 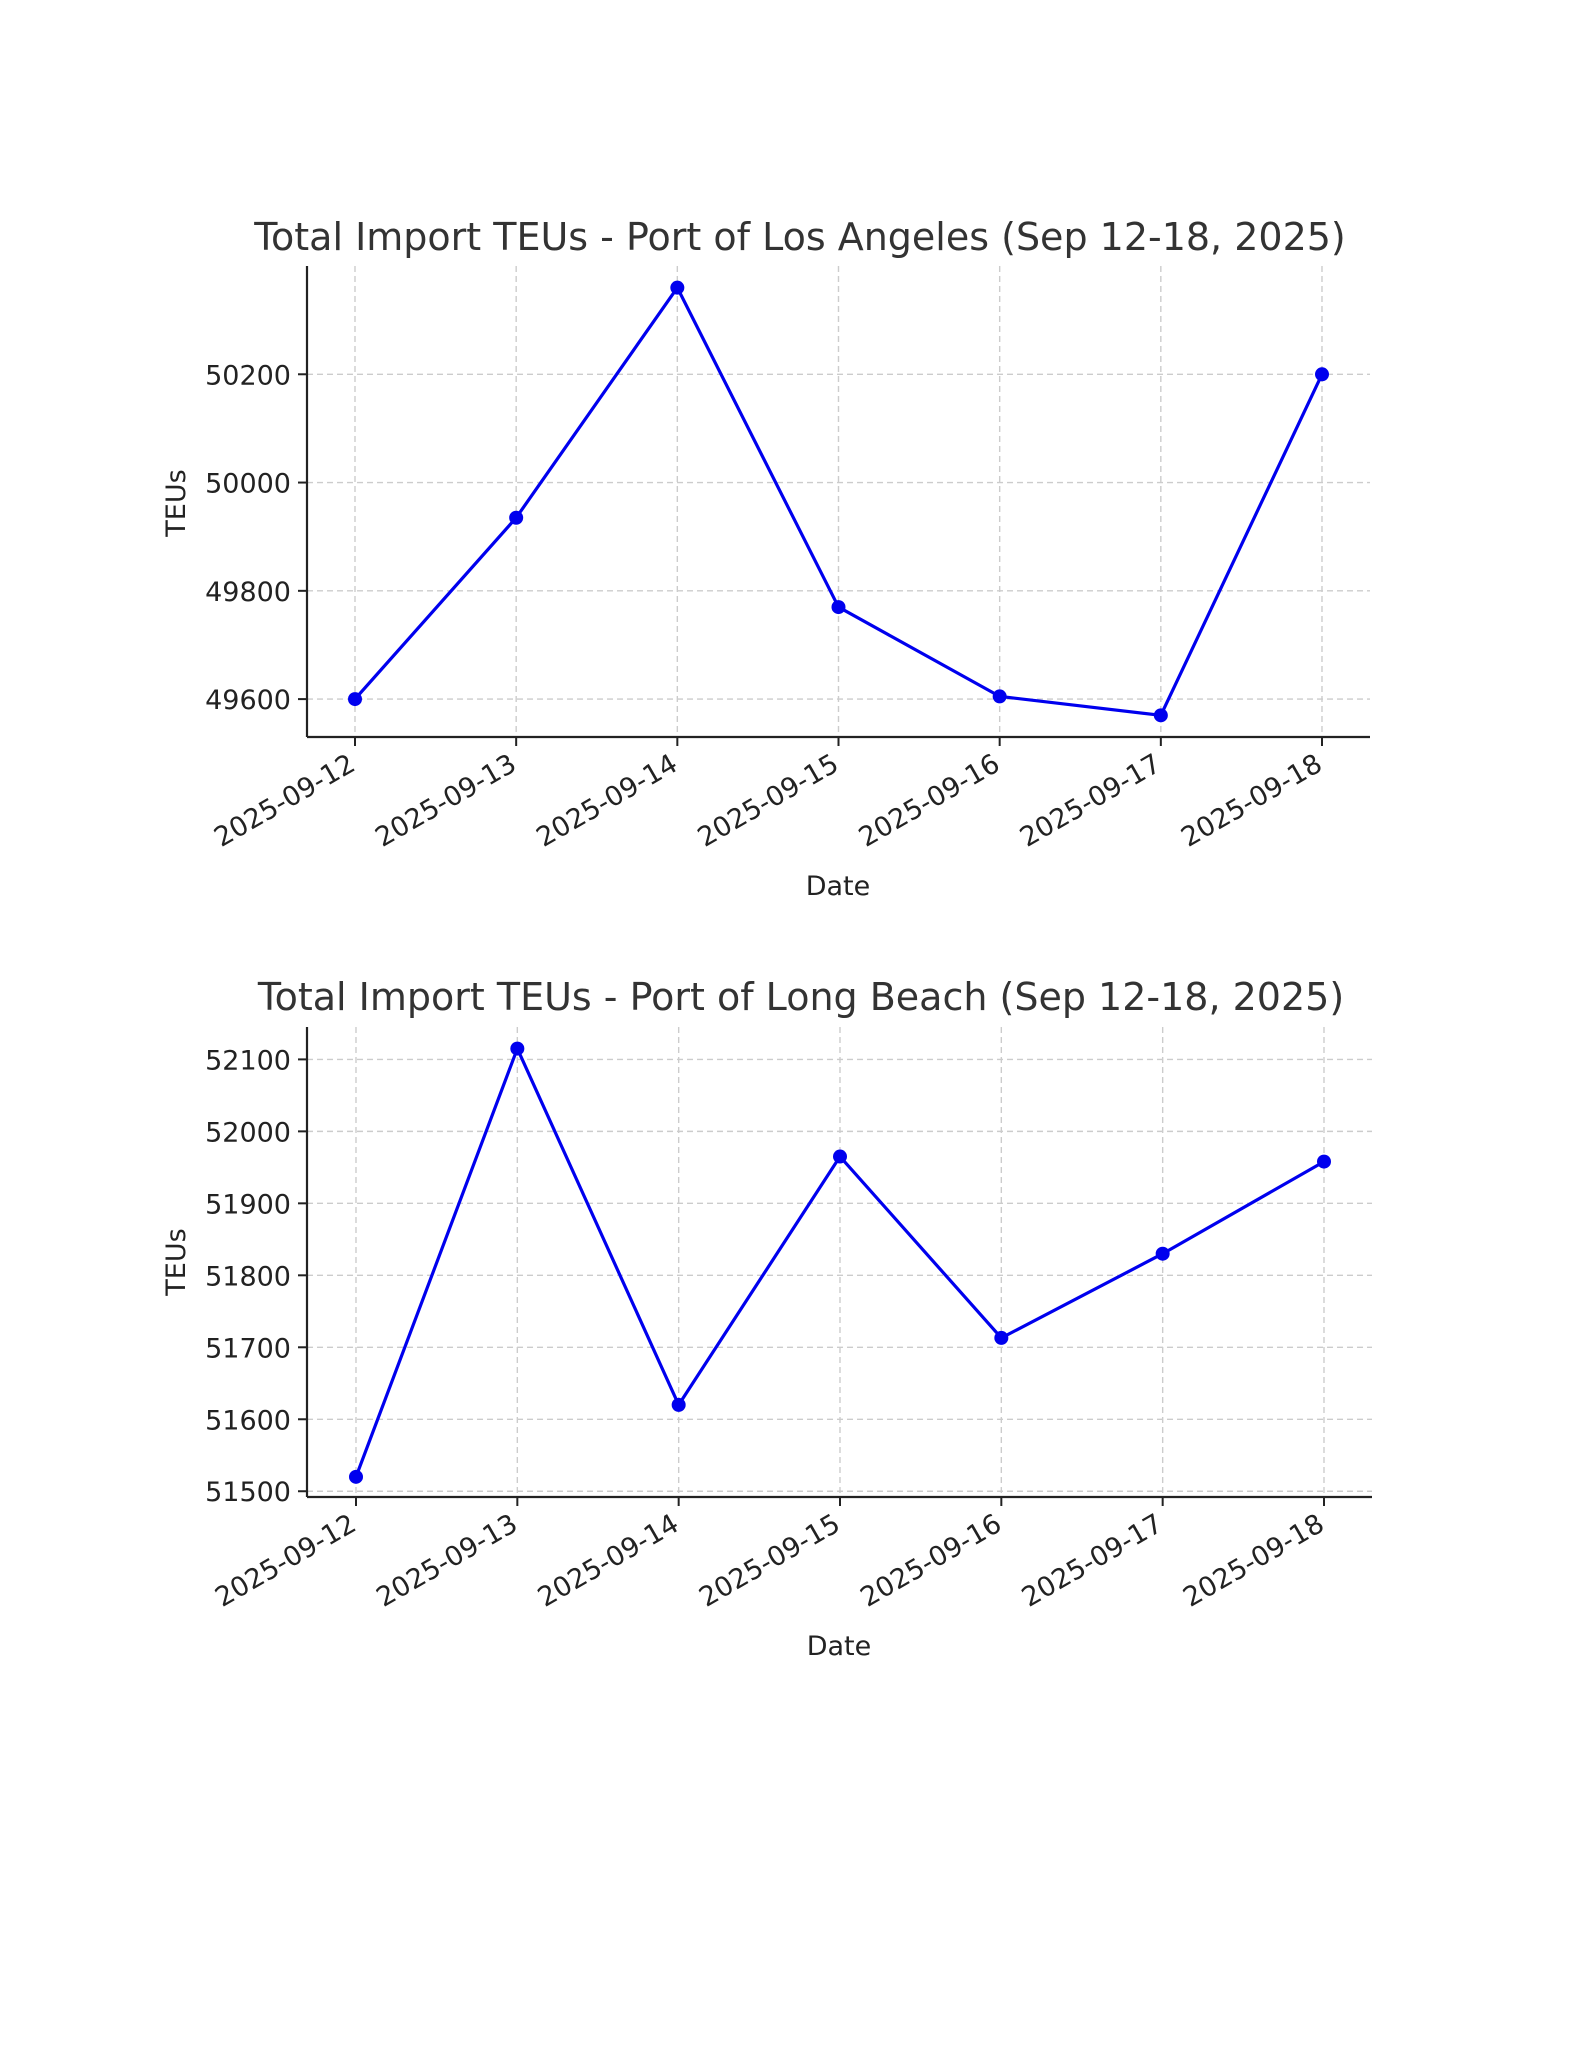 I want to click on y-tick-label: 49800, so click(x=248, y=592).